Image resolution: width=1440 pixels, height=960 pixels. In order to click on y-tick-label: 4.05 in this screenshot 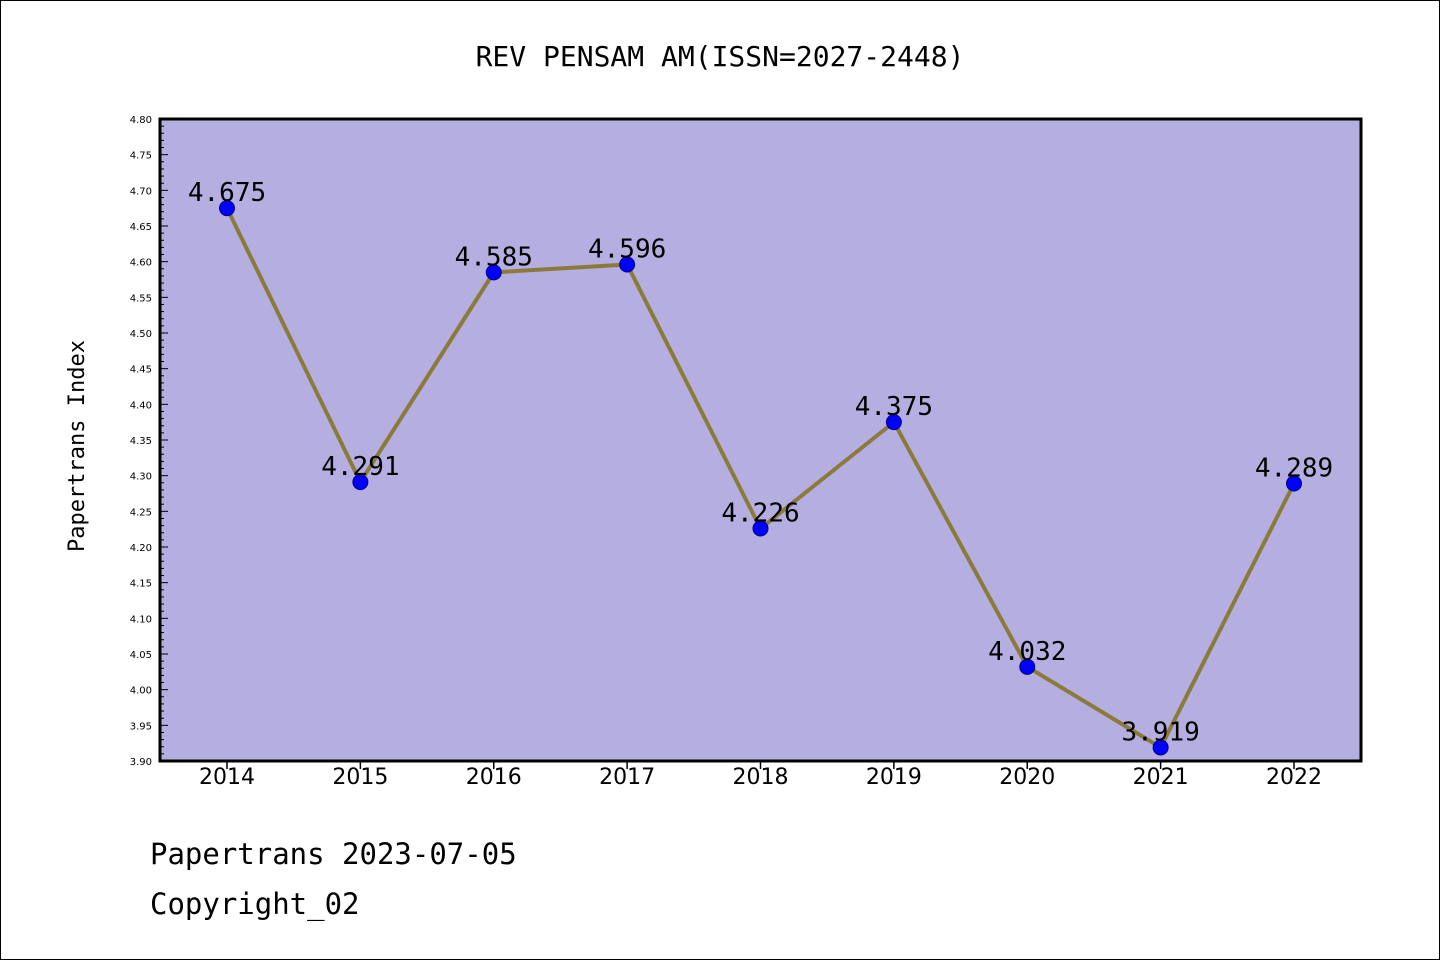, I will do `click(141, 655)`.